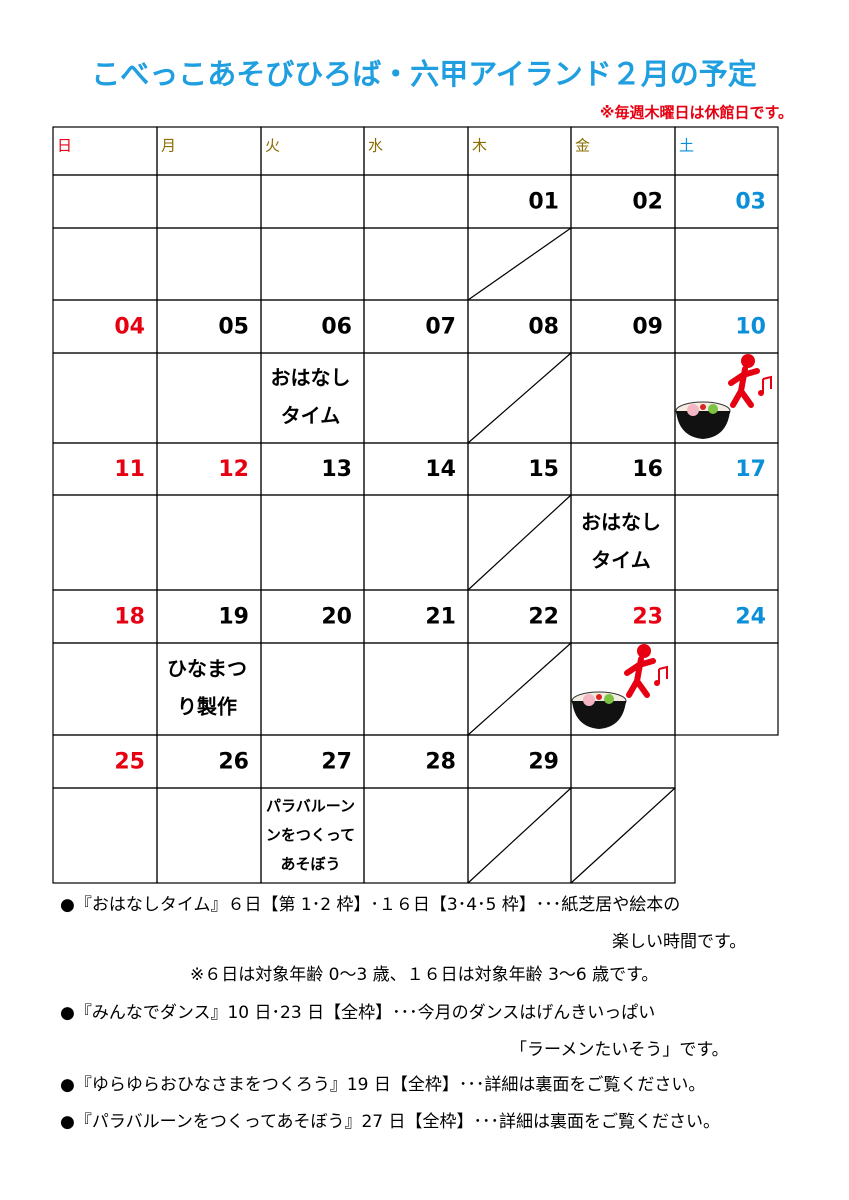 This screenshot has height=1200, width=849. I want to click on date-number: 09, so click(647, 327).